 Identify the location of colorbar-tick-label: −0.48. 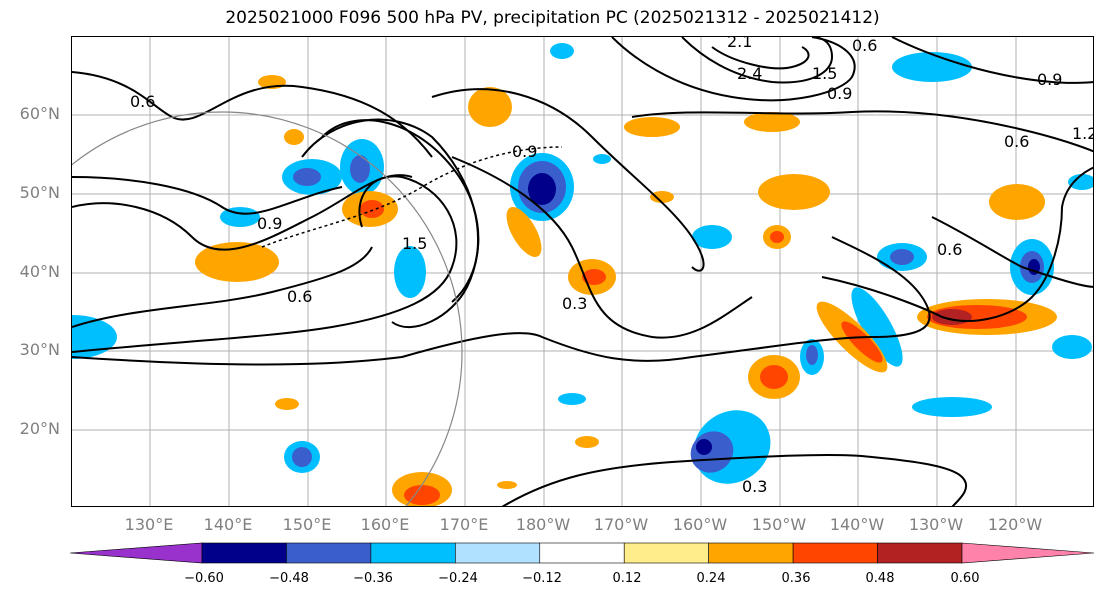
(289, 578).